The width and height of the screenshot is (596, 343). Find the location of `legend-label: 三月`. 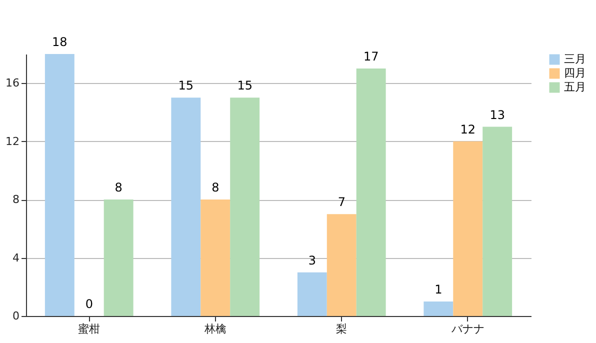

legend-label: 三月 is located at coordinates (575, 59).